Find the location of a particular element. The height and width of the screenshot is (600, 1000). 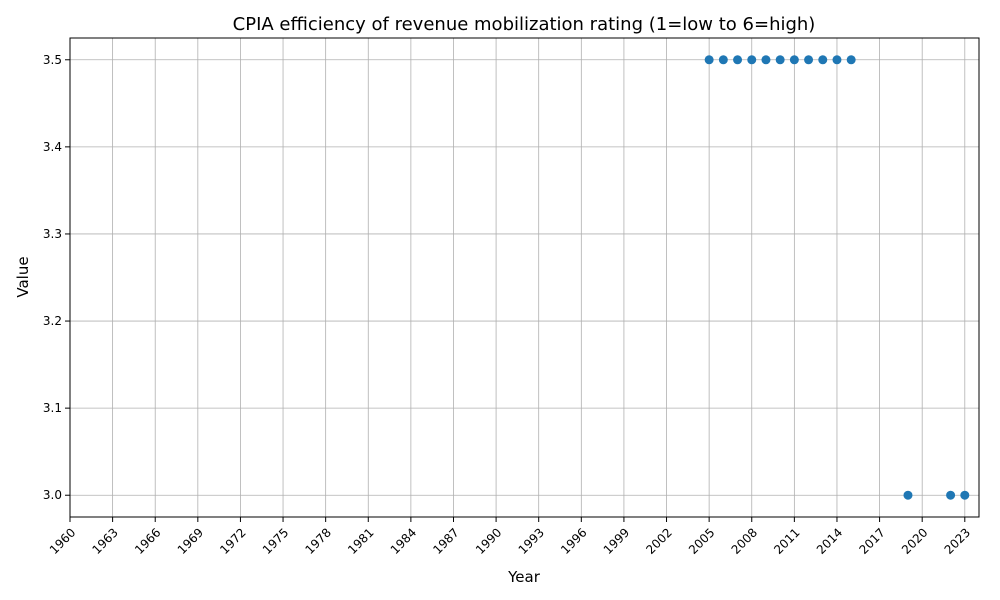

x-tick-label: 2023 is located at coordinates (957, 540).